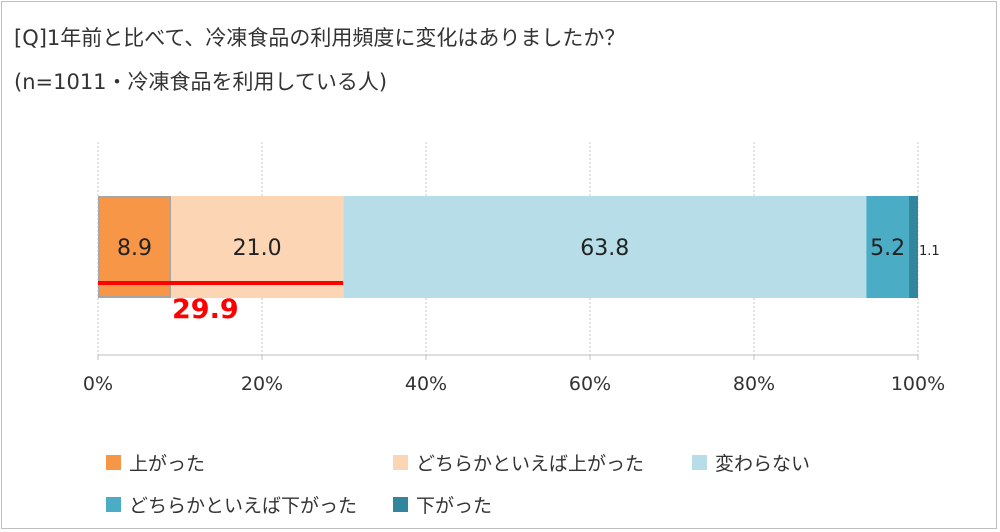  I want to click on x-tick-label: 0%, so click(98, 384).